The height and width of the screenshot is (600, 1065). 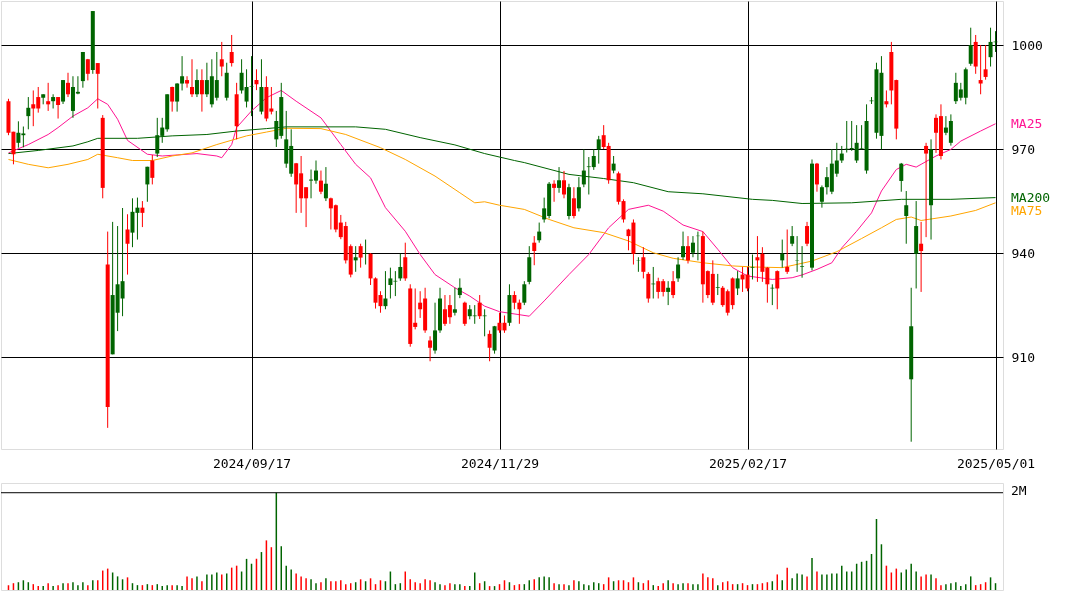 What do you see at coordinates (1023, 253) in the screenshot?
I see `y-tick-label: 940` at bounding box center [1023, 253].